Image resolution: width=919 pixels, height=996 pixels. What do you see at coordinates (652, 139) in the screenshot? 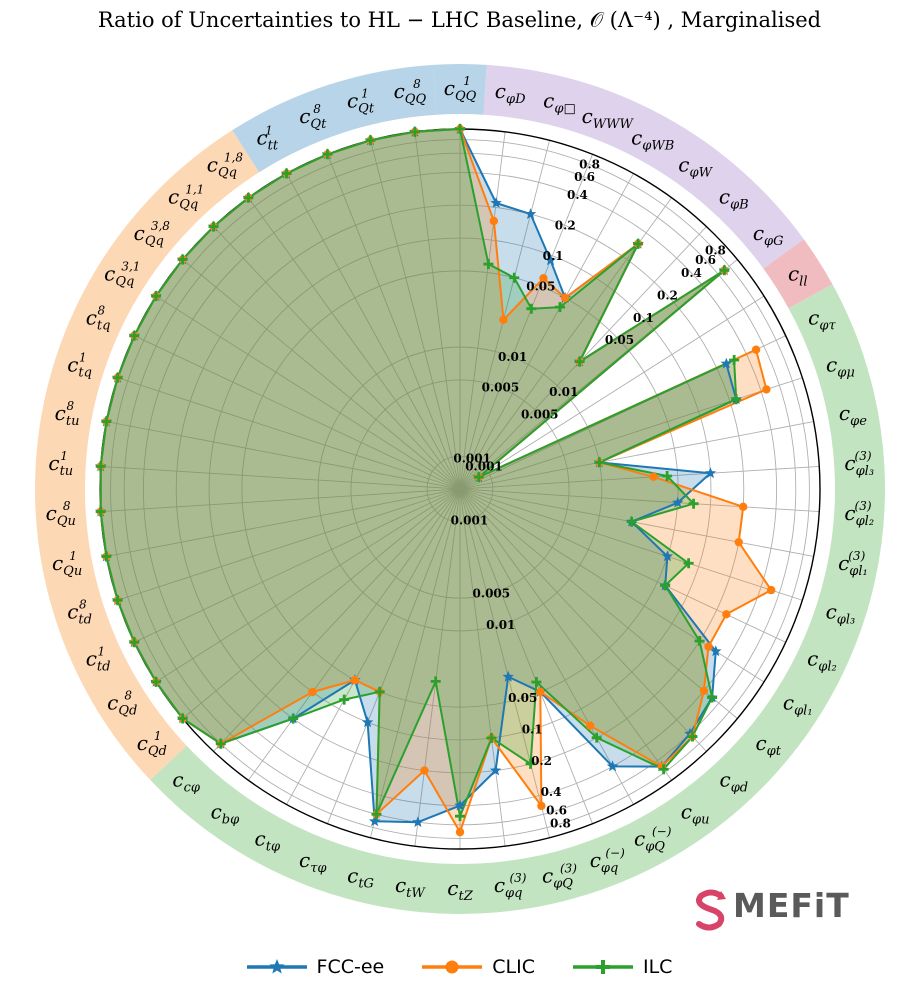
I see `coefficient-label-4: cφWB` at bounding box center [652, 139].